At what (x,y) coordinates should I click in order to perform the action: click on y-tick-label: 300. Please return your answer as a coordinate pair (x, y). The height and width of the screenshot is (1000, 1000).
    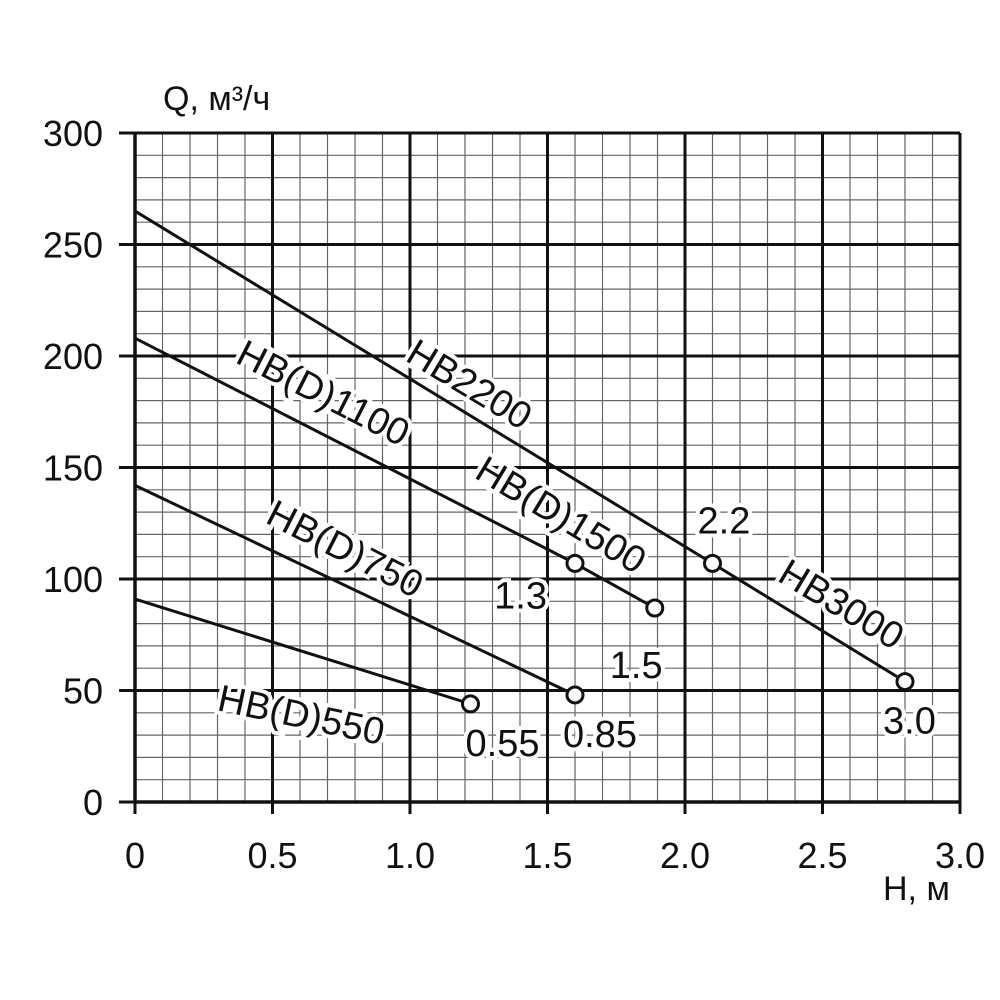
    Looking at the image, I should click on (73, 133).